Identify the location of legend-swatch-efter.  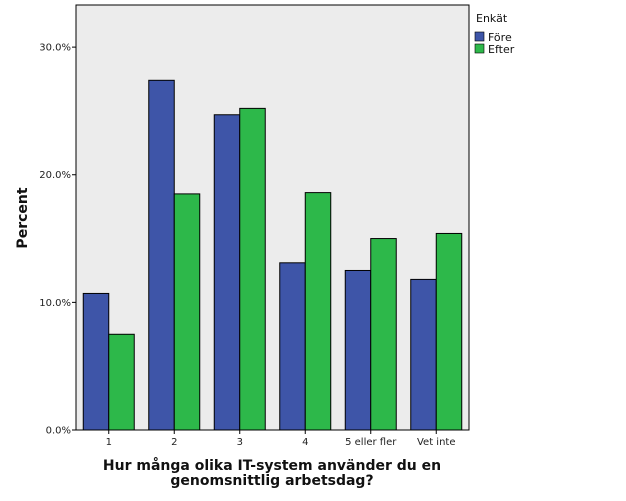
(479, 48).